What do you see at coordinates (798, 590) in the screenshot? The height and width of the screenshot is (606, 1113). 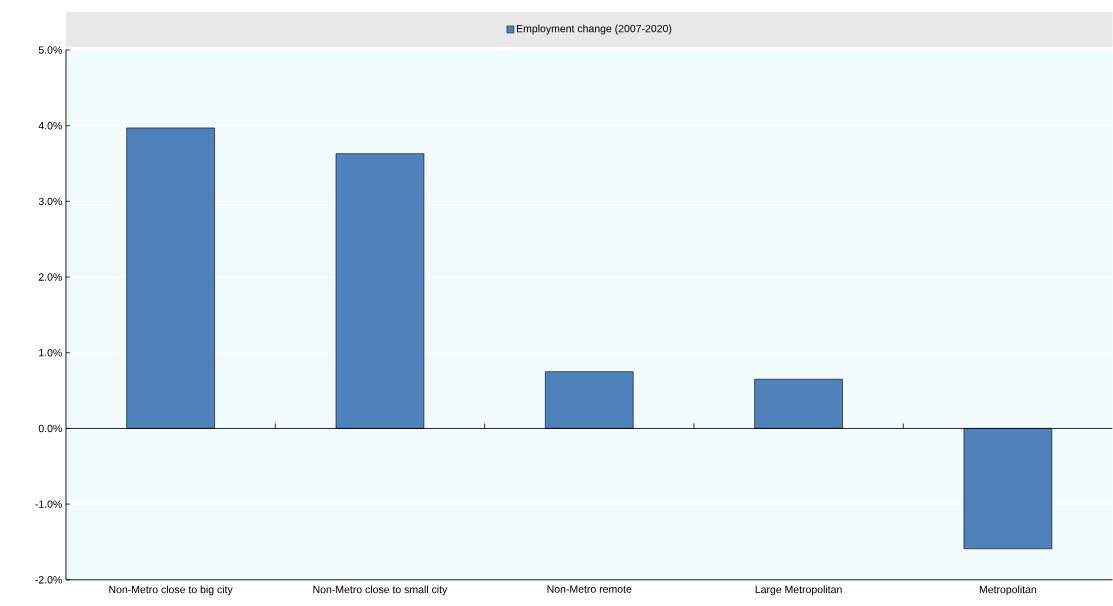 I see `x-tick-label: Large Metropolitan` at bounding box center [798, 590].